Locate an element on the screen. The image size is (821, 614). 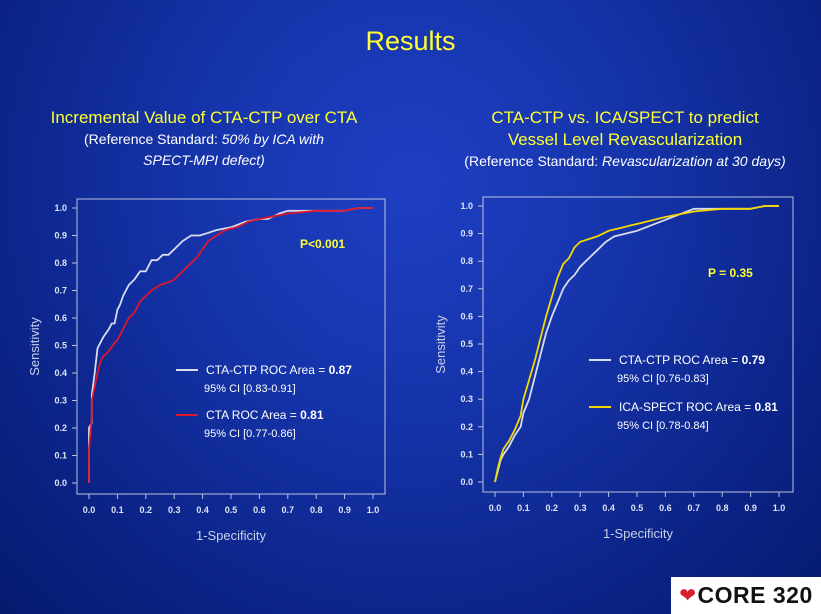
chart1-y-tick-label: 0.8 is located at coordinates (60, 263).